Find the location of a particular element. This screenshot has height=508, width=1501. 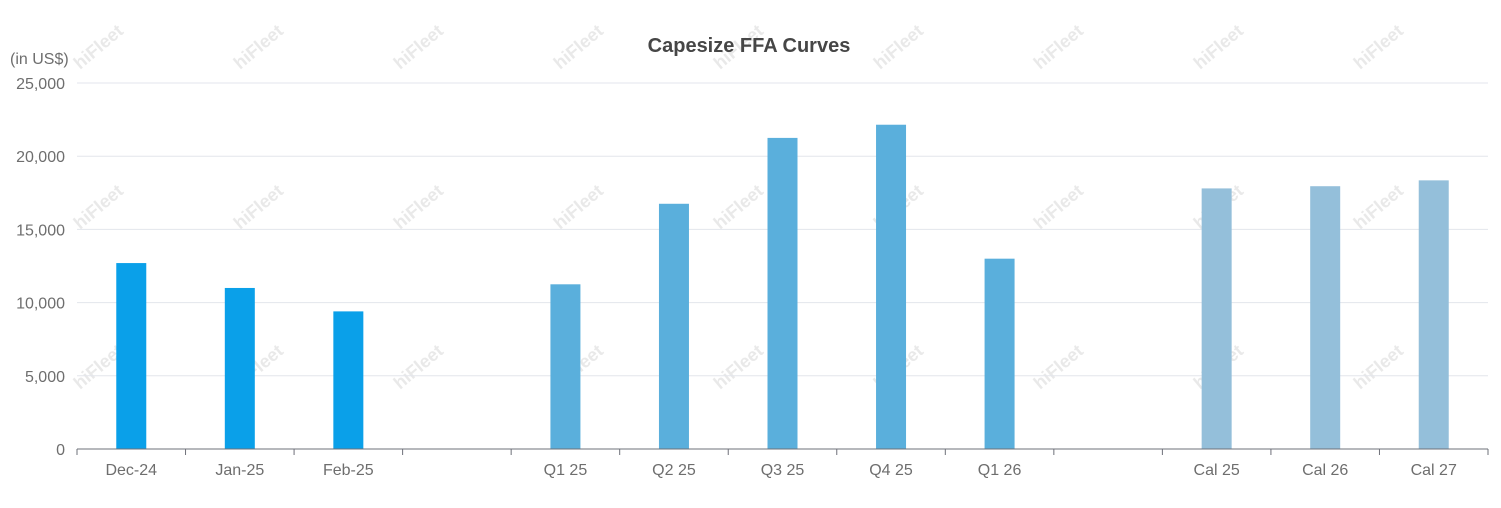

y-axis-unit-label: (in US$) is located at coordinates (39, 59).